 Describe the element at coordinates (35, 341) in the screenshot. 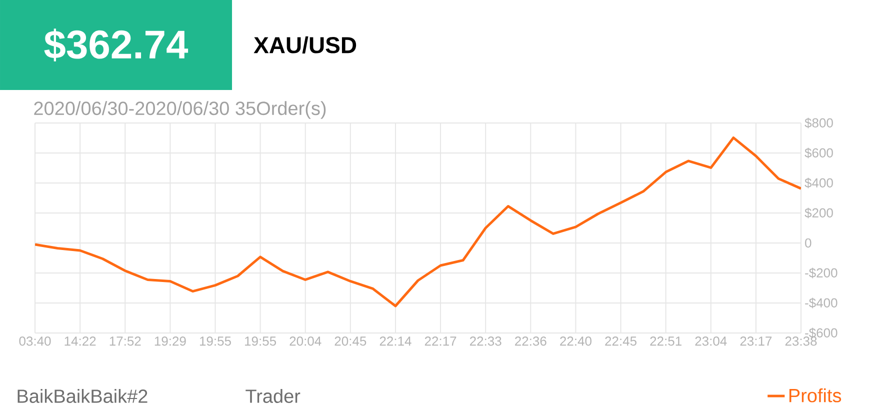

I see `x-tick-label: 03:40` at that location.